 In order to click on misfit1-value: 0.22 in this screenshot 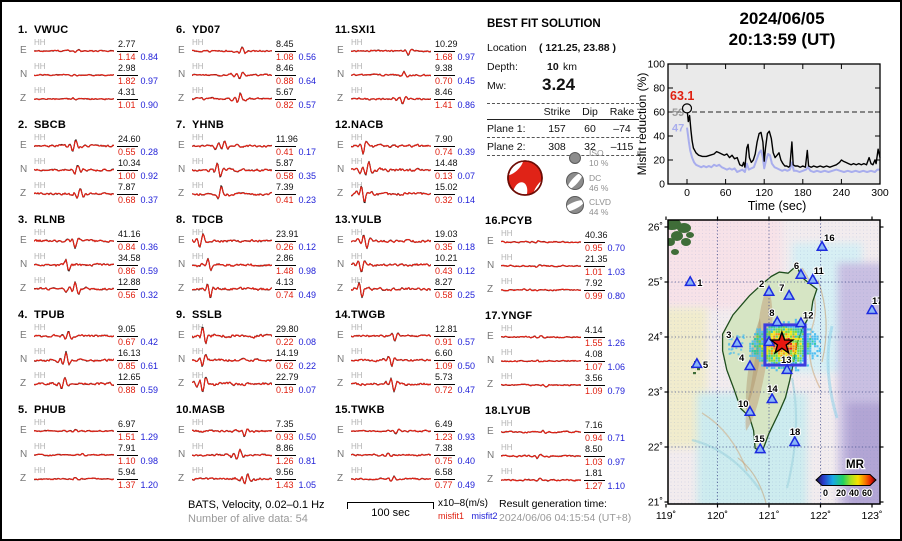, I will do `click(285, 342)`.